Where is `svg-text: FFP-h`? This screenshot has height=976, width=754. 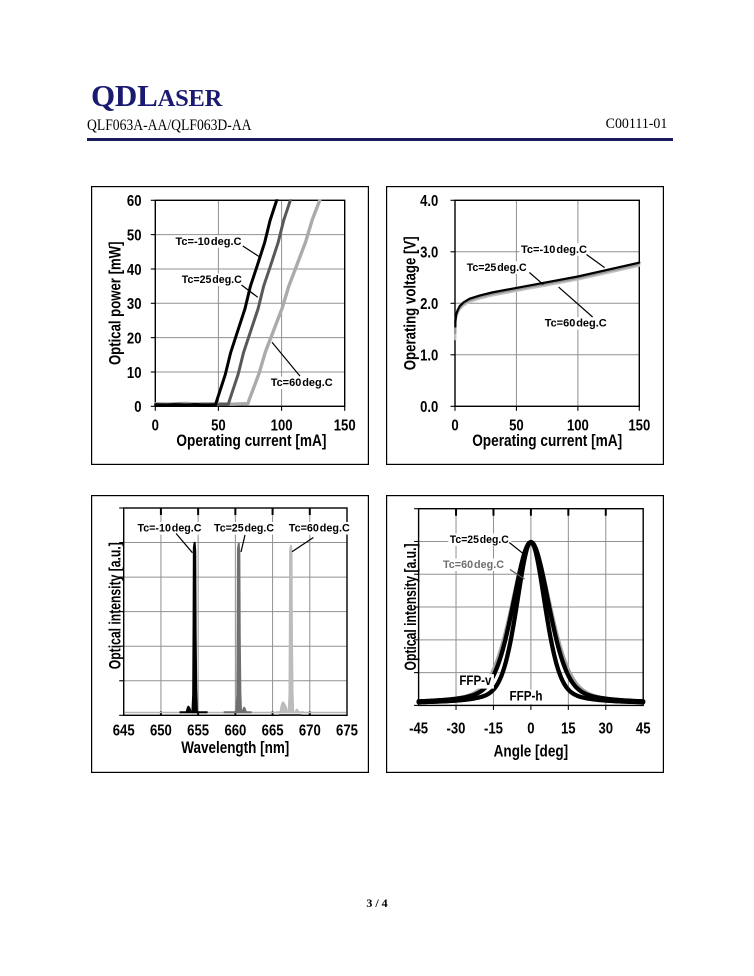
svg-text: FFP-h is located at coordinates (526, 696).